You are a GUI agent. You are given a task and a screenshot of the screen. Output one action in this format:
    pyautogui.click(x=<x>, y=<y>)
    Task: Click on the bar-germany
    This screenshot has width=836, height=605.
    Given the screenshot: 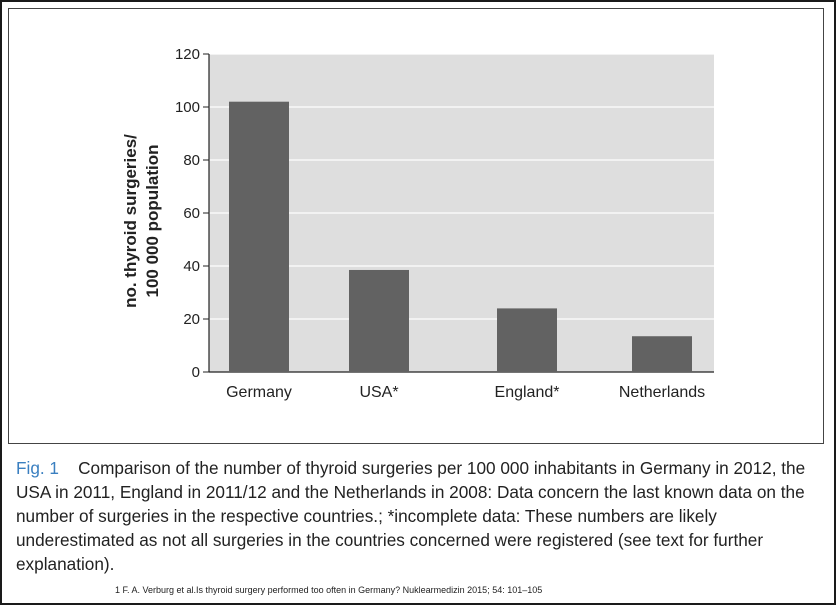 What is the action you would take?
    pyautogui.click(x=259, y=236)
    